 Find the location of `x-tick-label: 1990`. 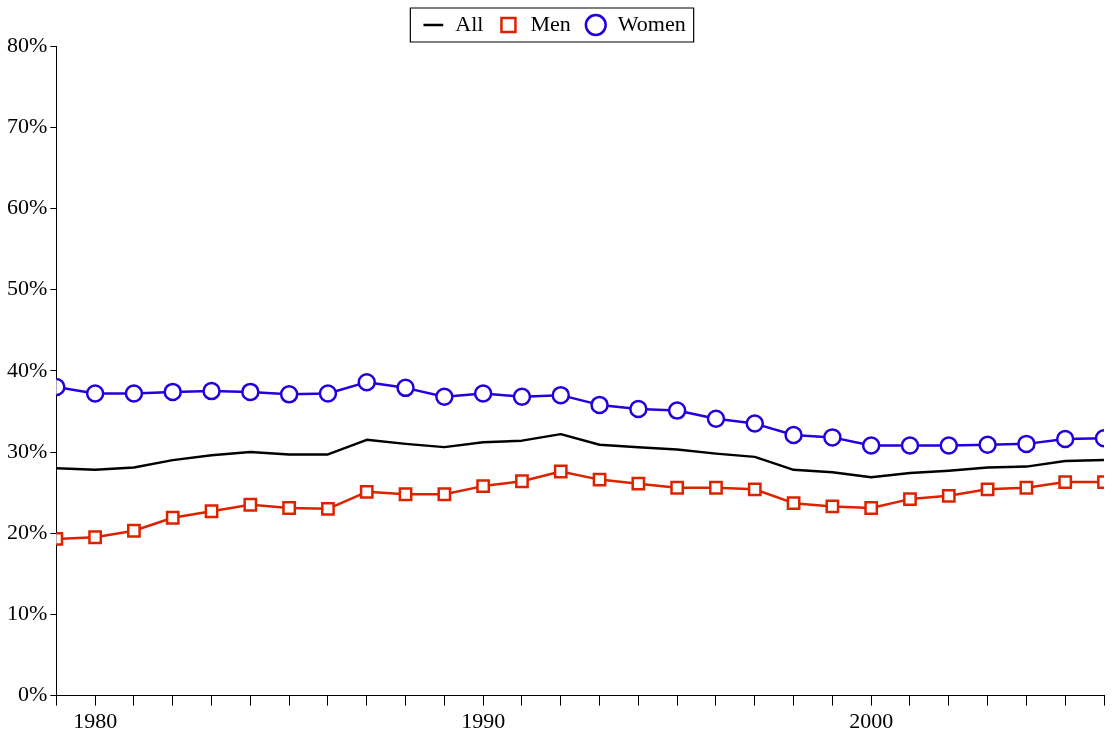

x-tick-label: 1990 is located at coordinates (483, 720).